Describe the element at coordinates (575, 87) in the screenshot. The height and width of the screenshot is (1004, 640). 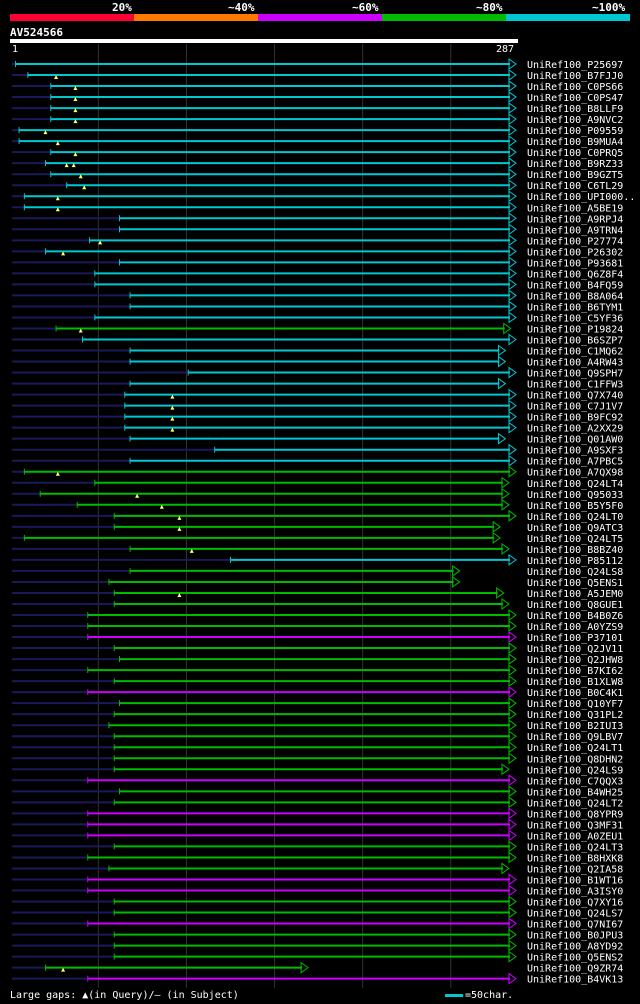
I see `hit-label: UniRef100_C0PS66` at that location.